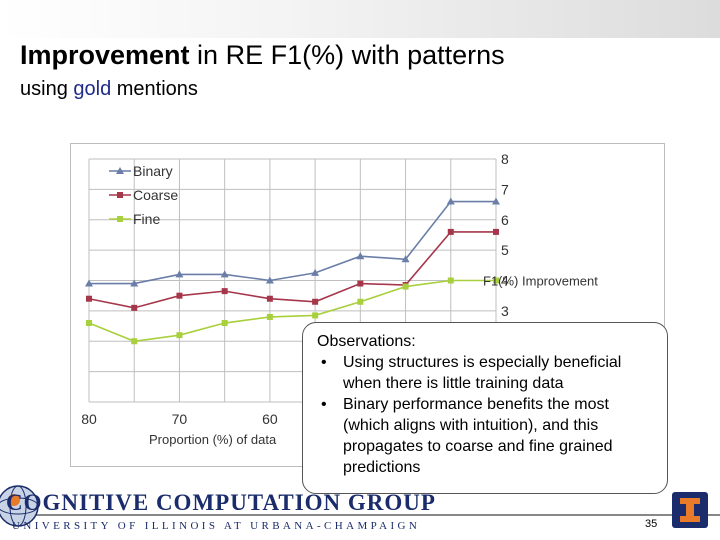 The image size is (720, 540). Describe the element at coordinates (505, 250) in the screenshot. I see `y-tick-label: 5` at that location.